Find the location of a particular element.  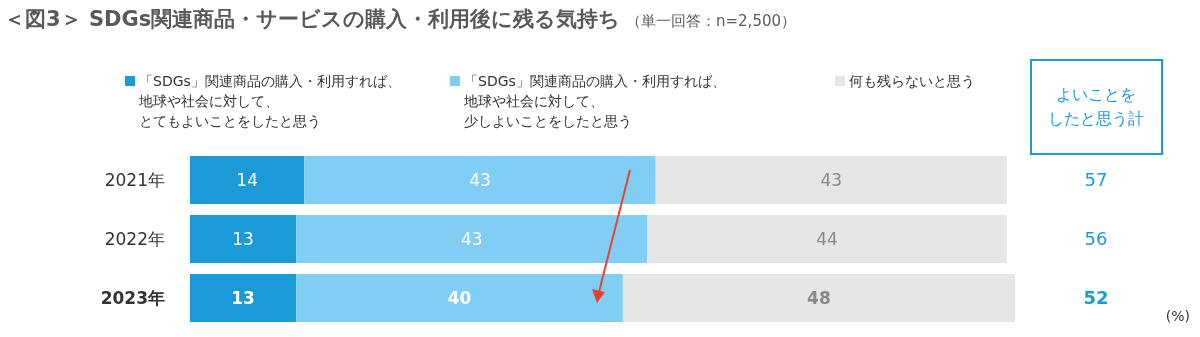

legend-label: 「SDGs」関連商品の購入・利用すれば、地球や社会に対して、とてもよいことをしたと思う is located at coordinates (269, 101).